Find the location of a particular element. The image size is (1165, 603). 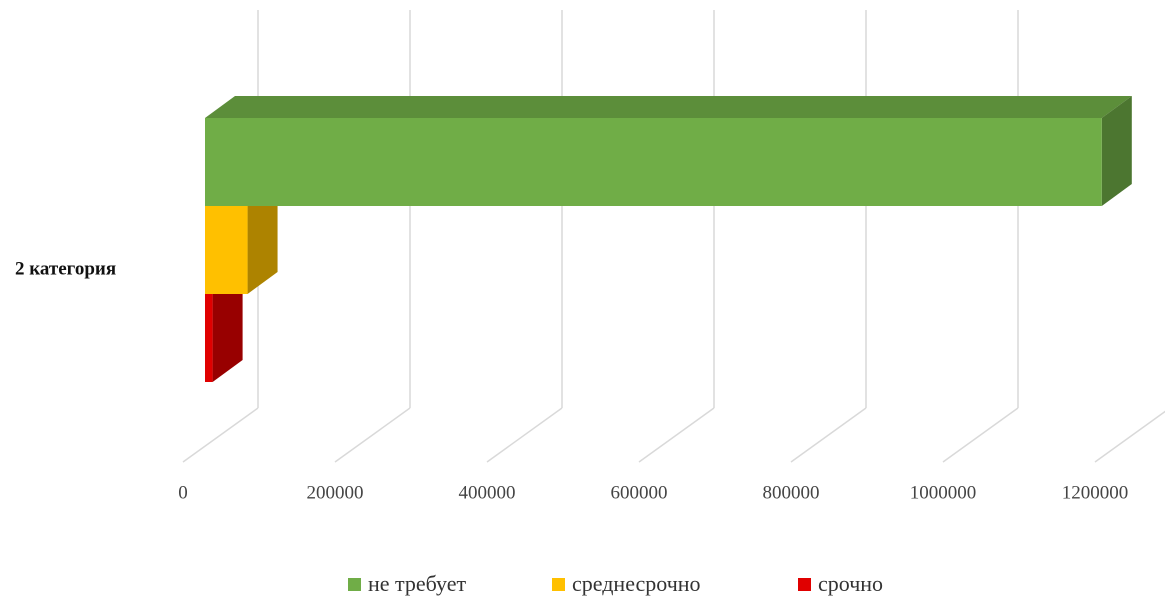

x-tick-label: 800000 is located at coordinates (791, 492).